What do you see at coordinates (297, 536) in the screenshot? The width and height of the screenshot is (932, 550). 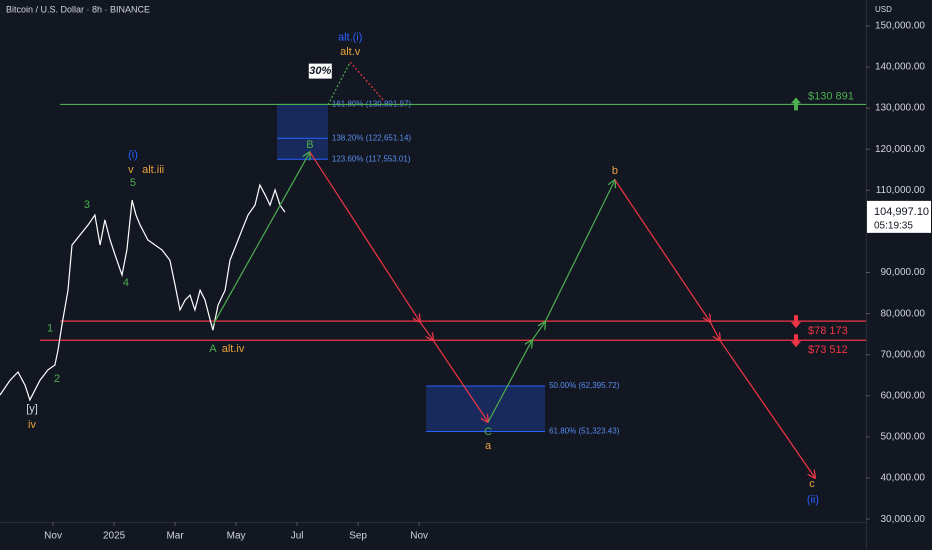 I see `x-tick-label: Jul` at bounding box center [297, 536].